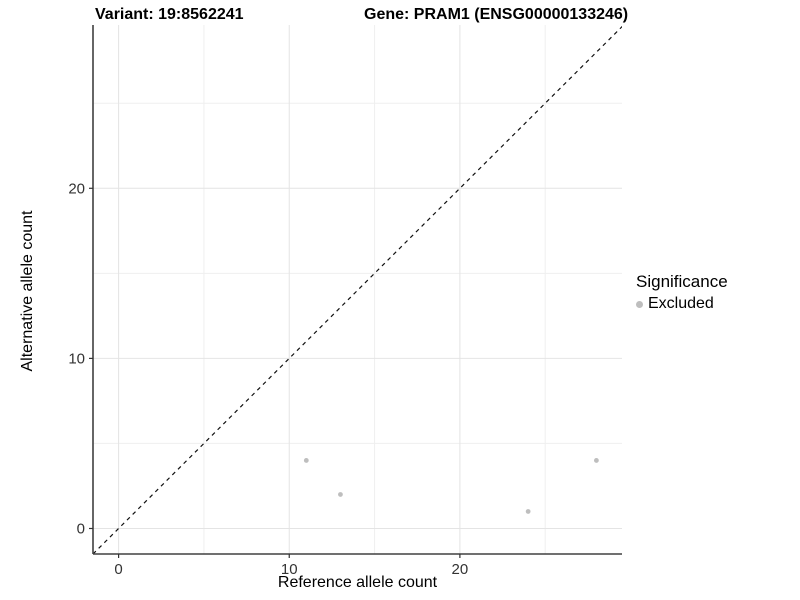 Image resolution: width=800 pixels, height=600 pixels. Describe the element at coordinates (460, 569) in the screenshot. I see `x-tick-label: 20` at that location.